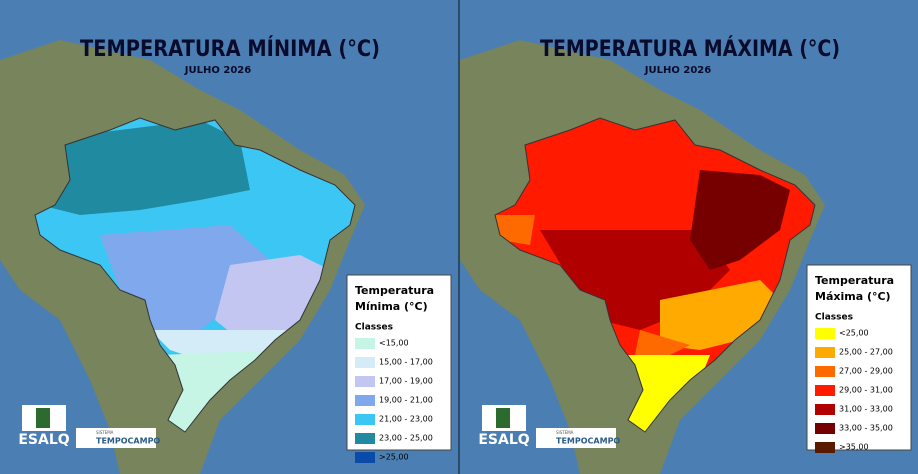  What do you see at coordinates (394, 457) in the screenshot?
I see `legend-label: >25,00` at bounding box center [394, 457].